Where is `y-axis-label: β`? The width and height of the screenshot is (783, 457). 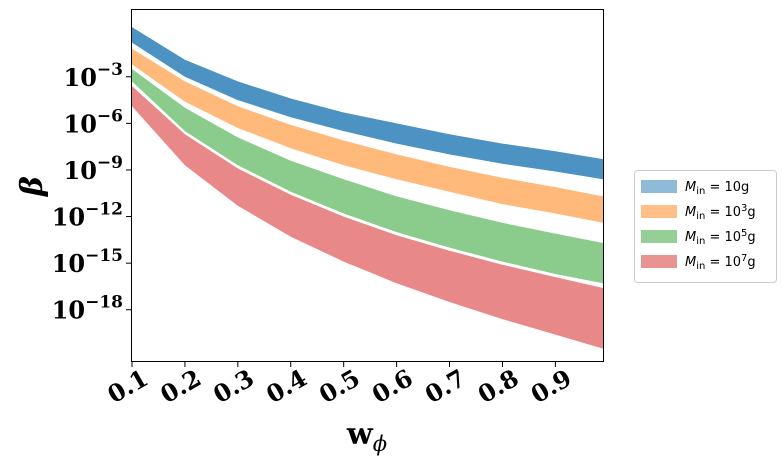 y-axis-label: β is located at coordinates (32, 186).